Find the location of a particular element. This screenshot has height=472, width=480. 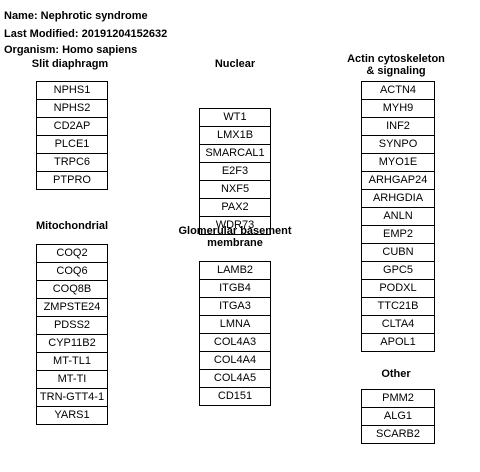

gene-node: E2F3 is located at coordinates (235, 172).